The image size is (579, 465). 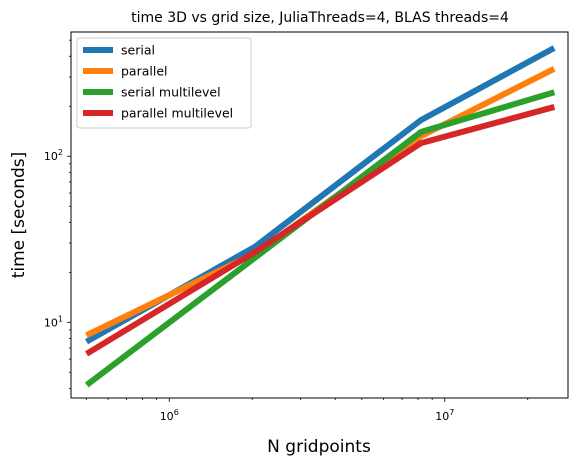 I want to click on legend-label-2: serial multilevel, so click(x=171, y=92).